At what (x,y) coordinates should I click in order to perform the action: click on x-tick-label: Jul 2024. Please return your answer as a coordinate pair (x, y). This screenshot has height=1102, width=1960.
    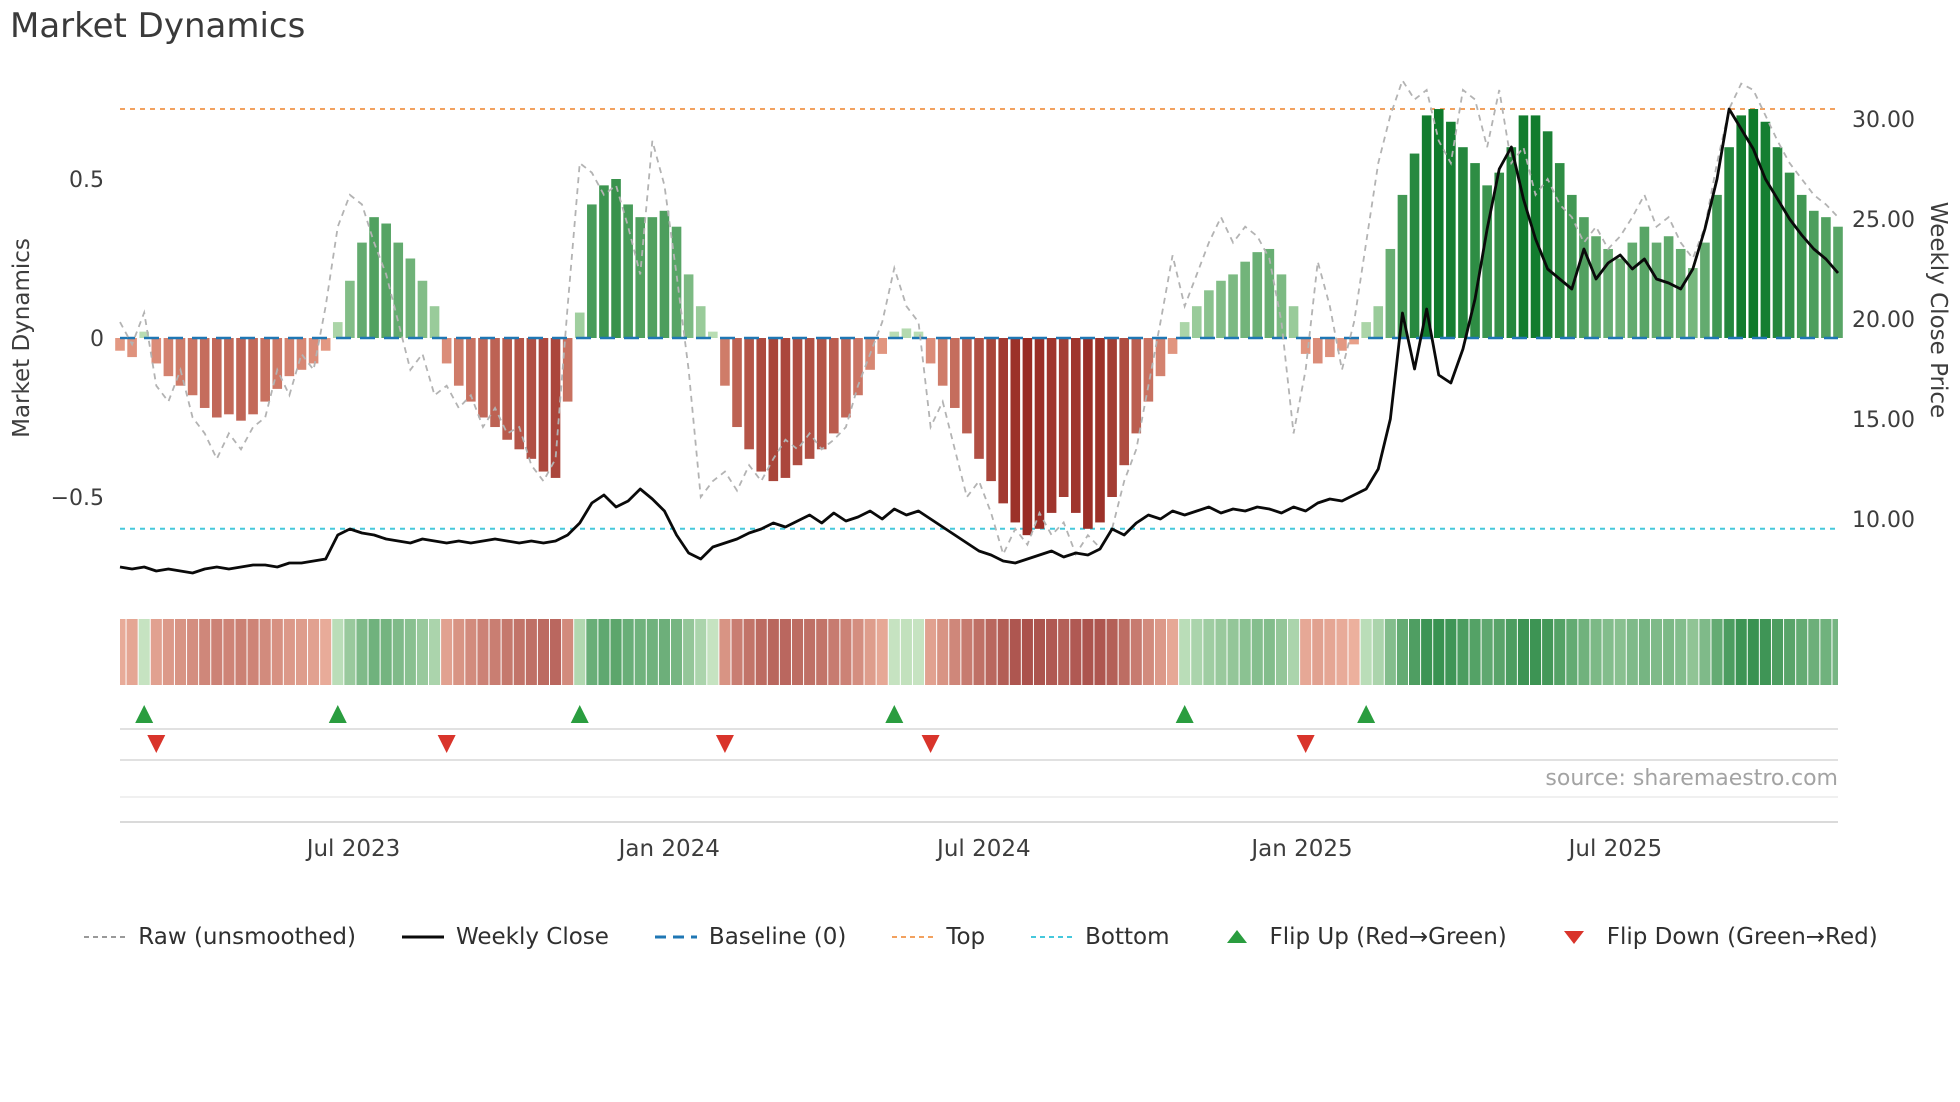
    Looking at the image, I should click on (983, 849).